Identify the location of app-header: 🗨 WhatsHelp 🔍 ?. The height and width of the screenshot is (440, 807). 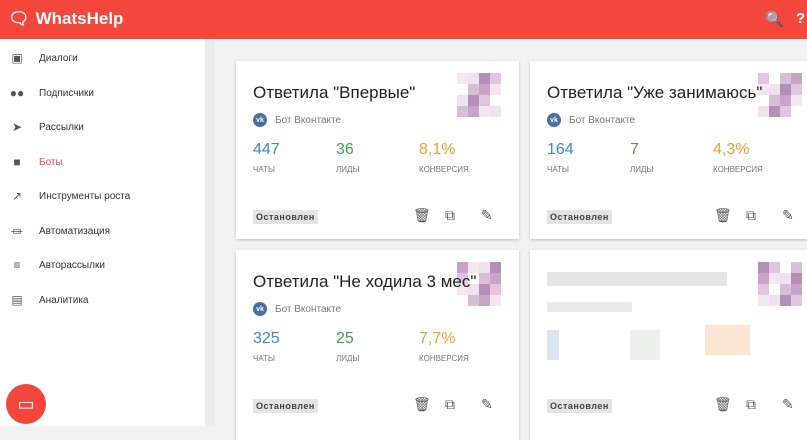
(403, 19).